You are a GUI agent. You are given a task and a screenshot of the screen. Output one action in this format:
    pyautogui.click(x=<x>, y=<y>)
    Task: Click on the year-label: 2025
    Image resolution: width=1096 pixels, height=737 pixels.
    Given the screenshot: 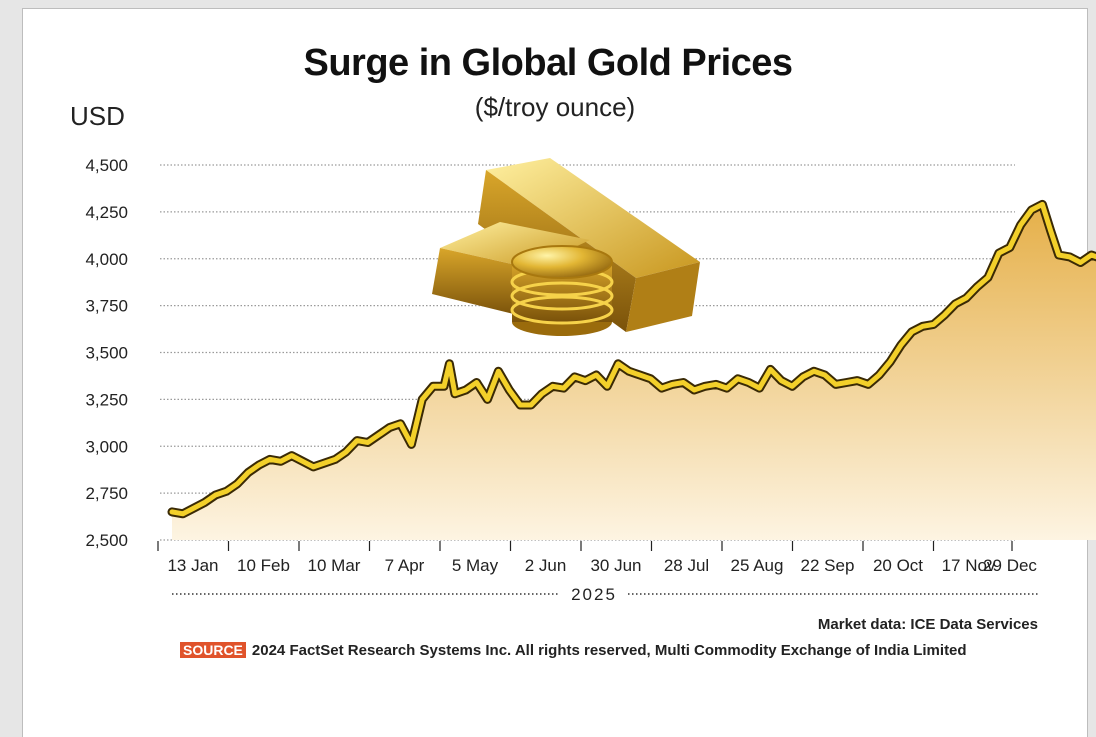 What is the action you would take?
    pyautogui.click(x=594, y=594)
    